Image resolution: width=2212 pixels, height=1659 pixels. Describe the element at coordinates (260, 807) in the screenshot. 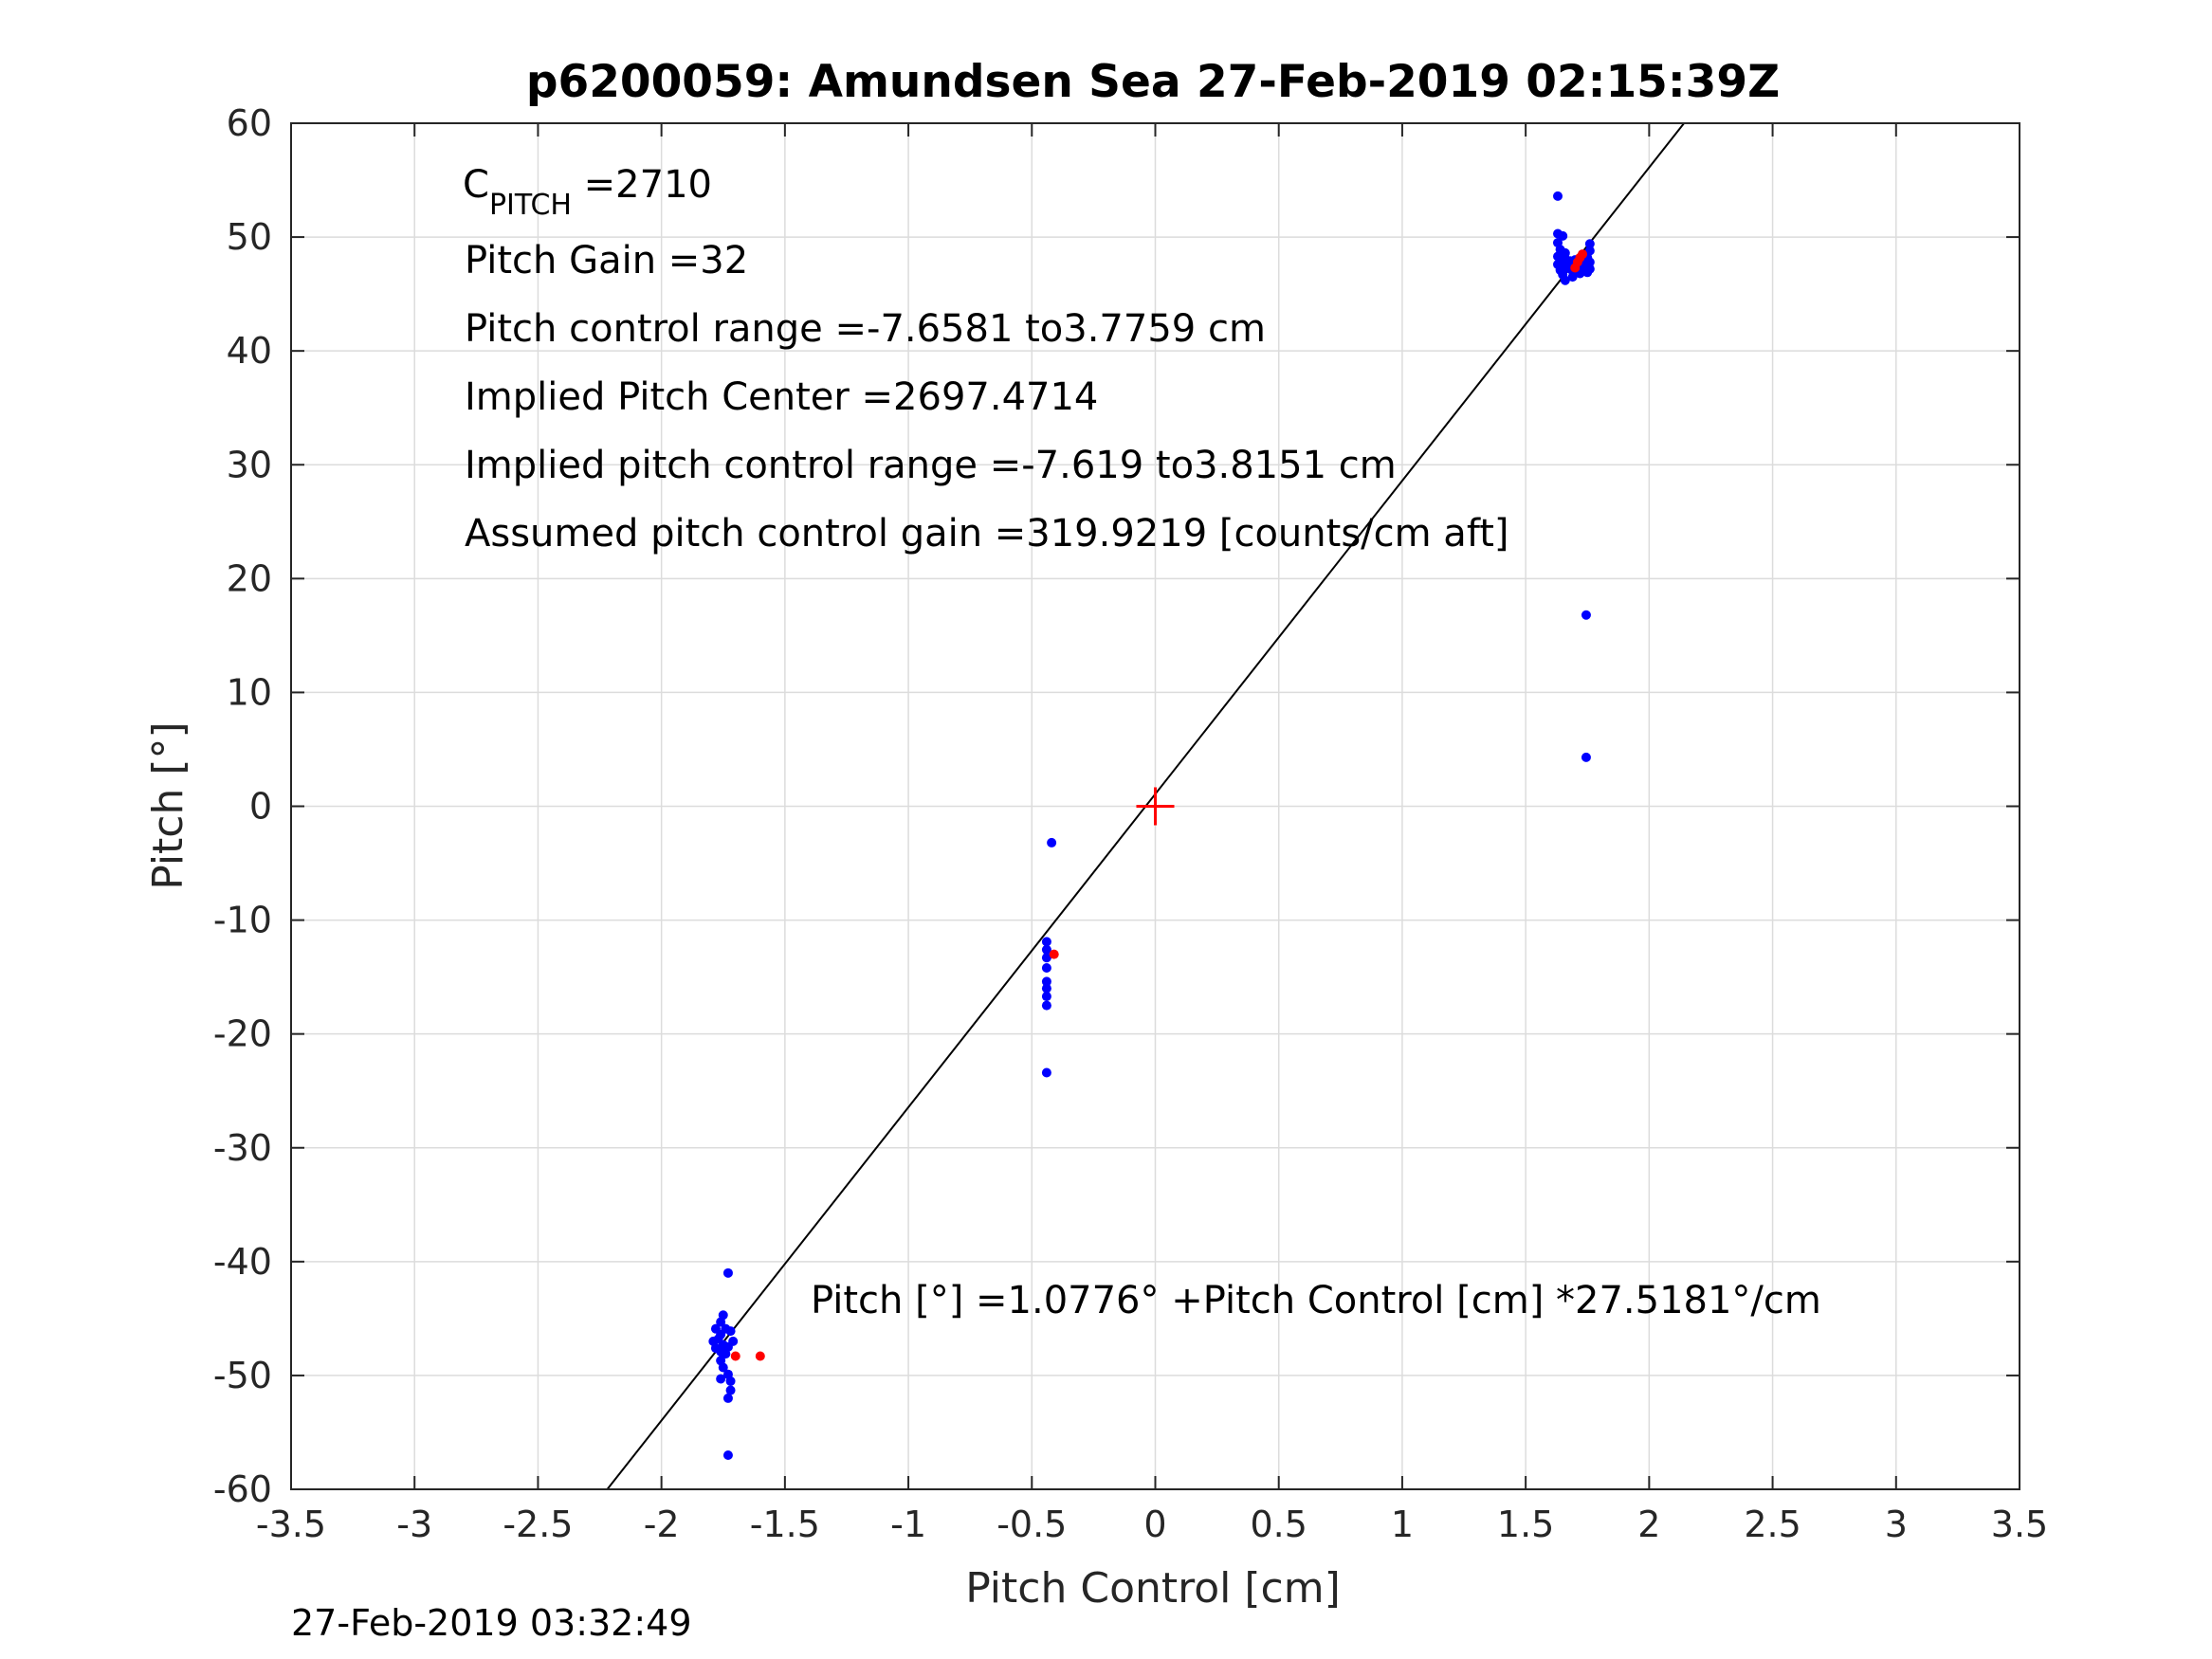

I see `y-tick-label: 0` at that location.